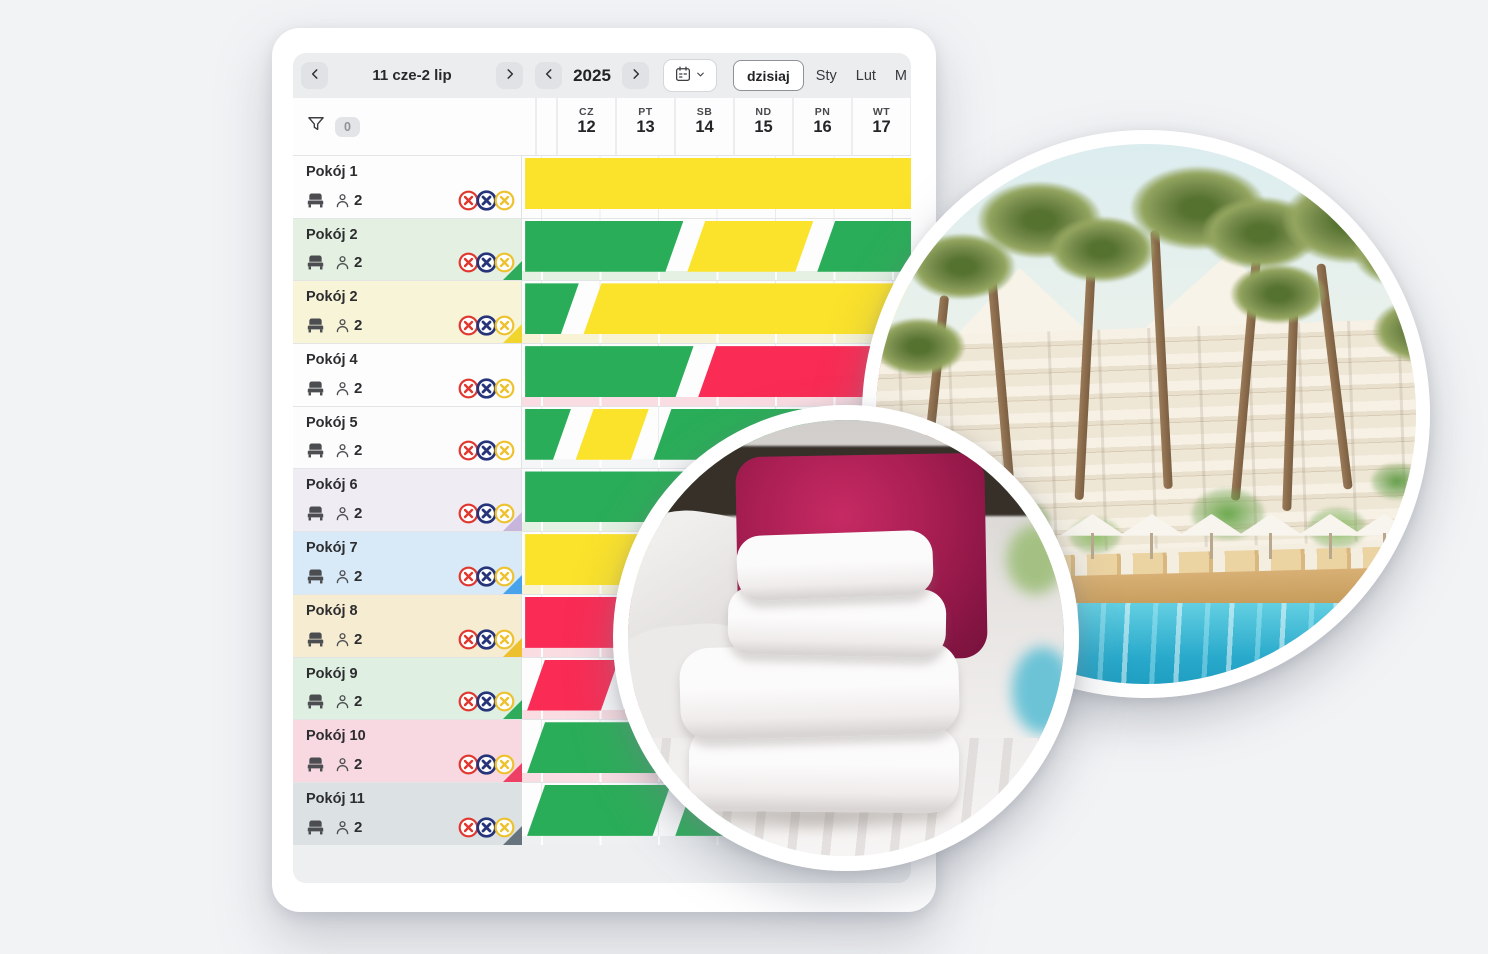  Describe the element at coordinates (635, 75) in the screenshot. I see `next-year-button` at that location.